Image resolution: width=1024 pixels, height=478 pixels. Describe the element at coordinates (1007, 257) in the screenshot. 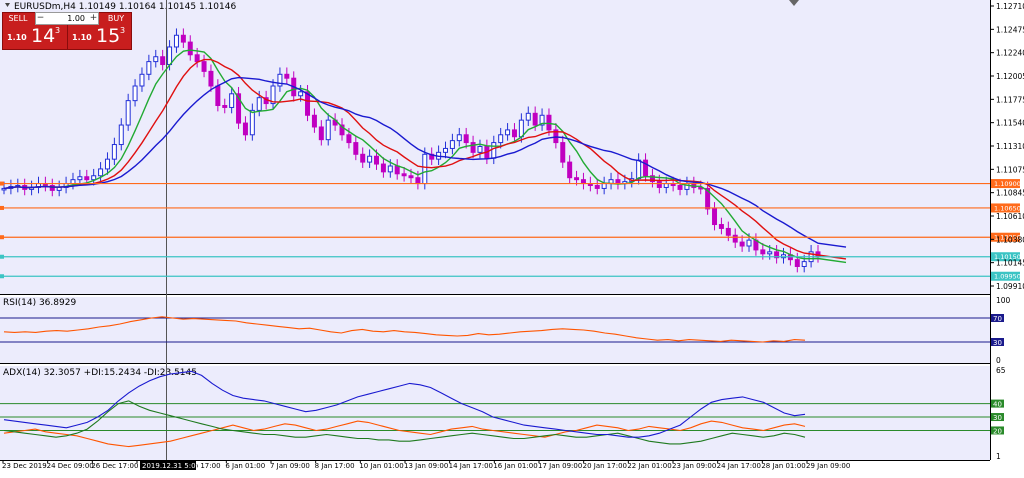

I see `price-level-label: 1.10150` at that location.